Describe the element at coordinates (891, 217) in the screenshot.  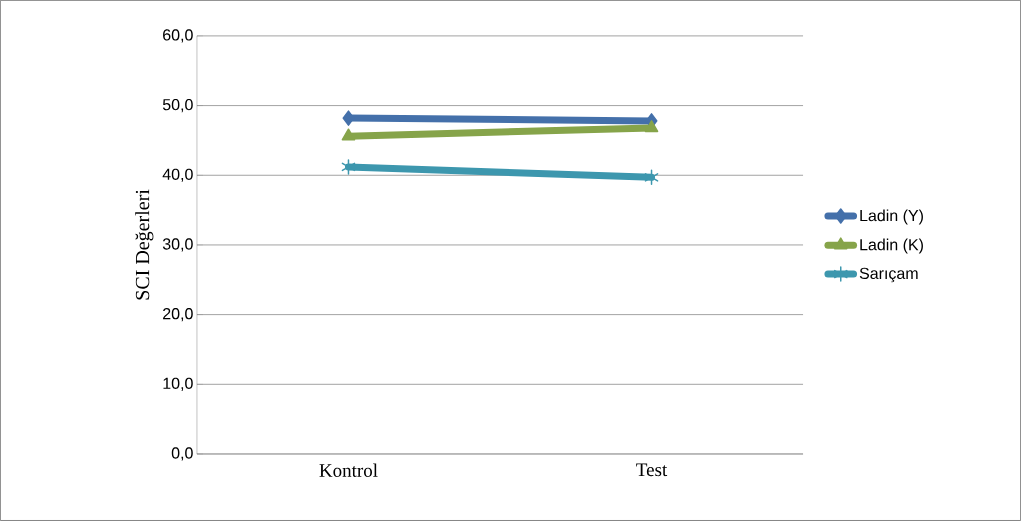
I see `legend-label: Ladin (Y)` at that location.